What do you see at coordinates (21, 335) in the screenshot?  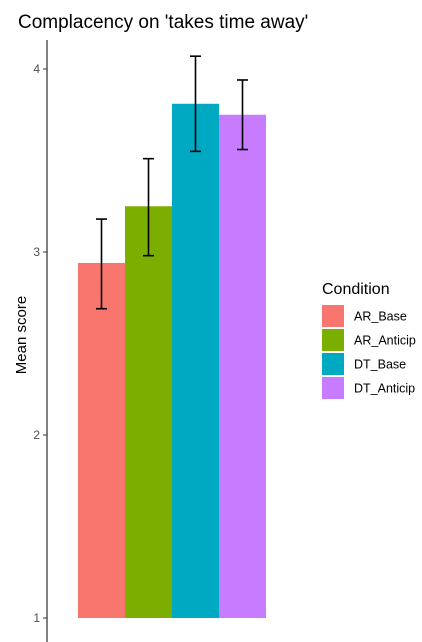 I see `y-axis-label: Mean score` at bounding box center [21, 335].